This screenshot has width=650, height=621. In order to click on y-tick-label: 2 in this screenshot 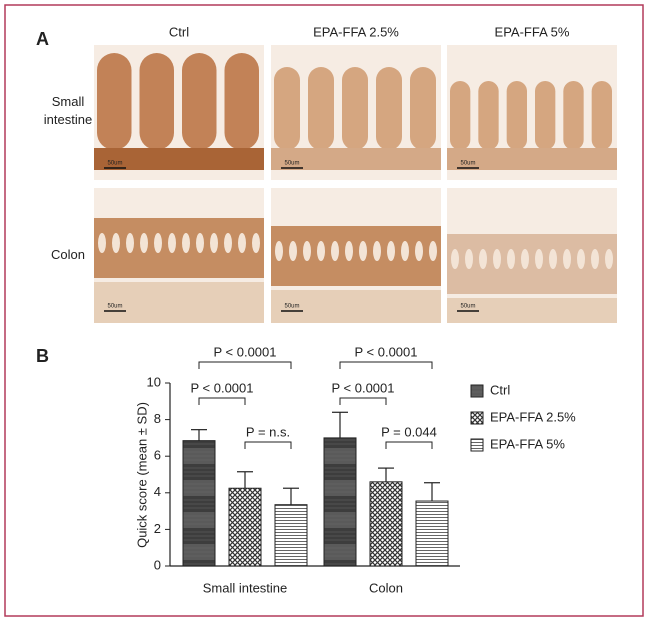, I will do `click(157, 528)`.